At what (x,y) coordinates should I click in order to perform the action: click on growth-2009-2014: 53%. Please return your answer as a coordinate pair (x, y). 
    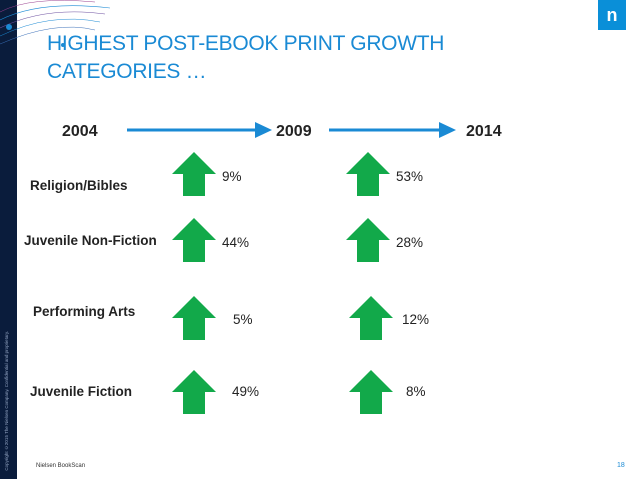
    Looking at the image, I should click on (410, 176).